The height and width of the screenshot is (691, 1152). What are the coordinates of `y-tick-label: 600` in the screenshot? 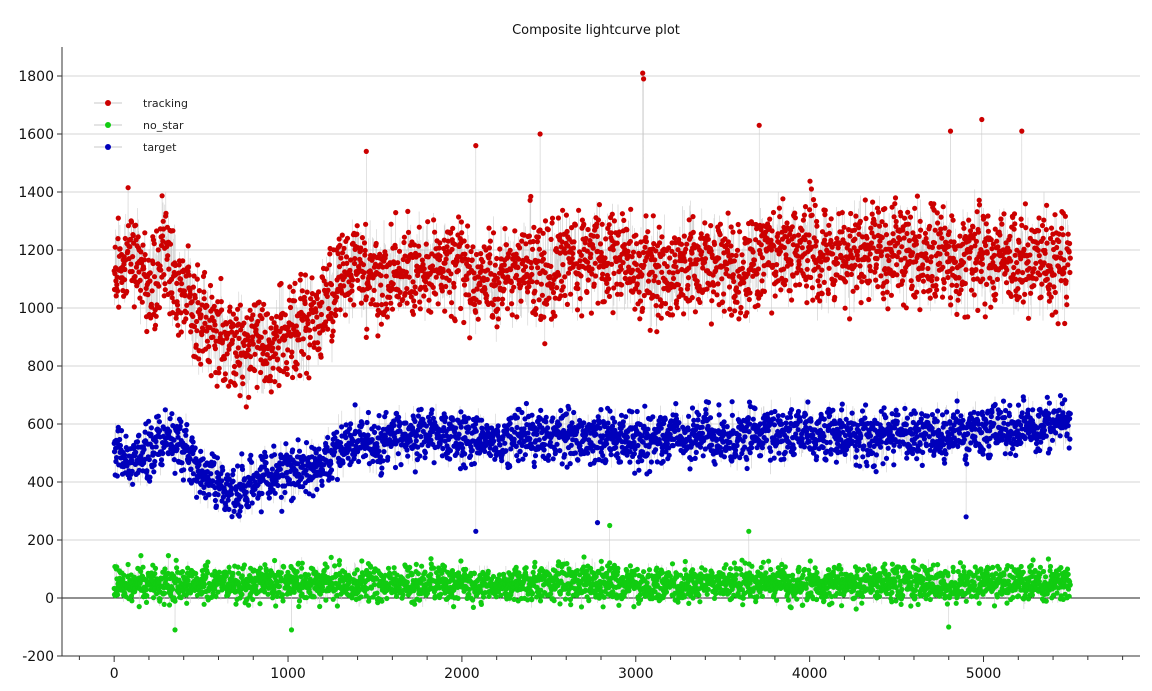 It's located at (40, 425).